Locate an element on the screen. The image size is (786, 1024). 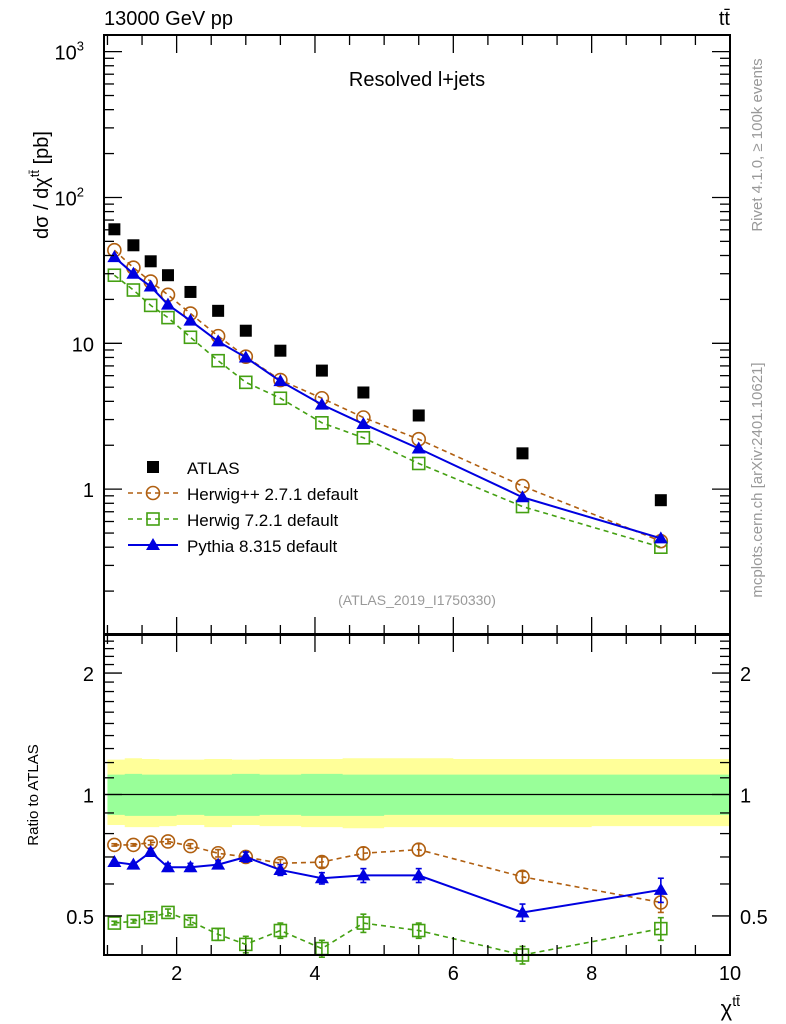
legend-item: ATLAS is located at coordinates (193, 468).